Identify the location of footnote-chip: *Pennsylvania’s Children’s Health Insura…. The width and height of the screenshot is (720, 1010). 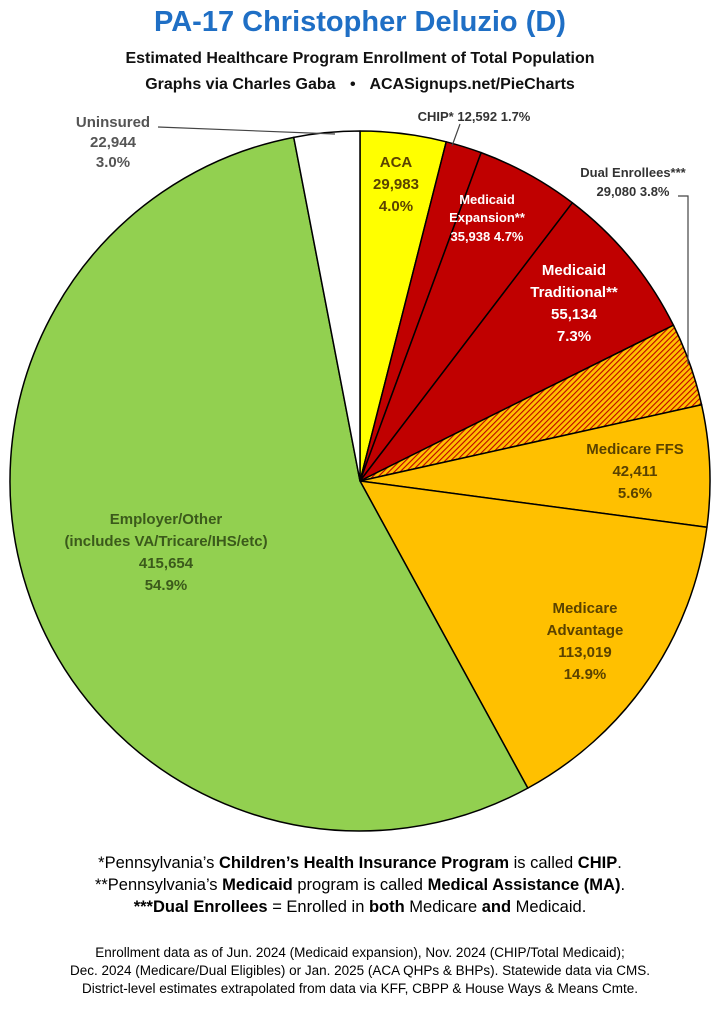
(360, 863).